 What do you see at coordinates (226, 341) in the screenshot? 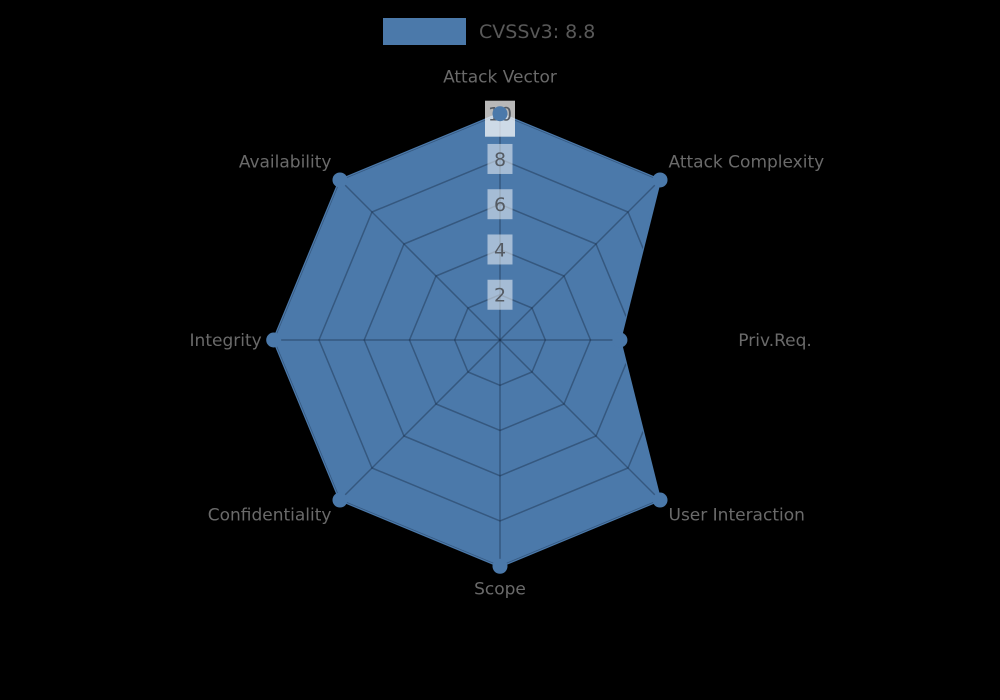
I see `axis-label-integrity: Integrity` at bounding box center [226, 341].